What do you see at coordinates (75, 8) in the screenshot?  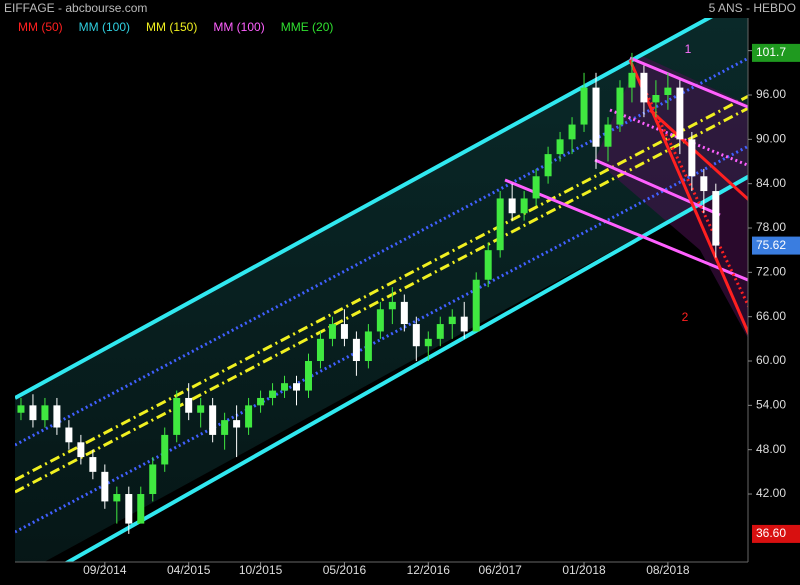 I see `chart-title: EIFFAGE - abcbourse.com` at bounding box center [75, 8].